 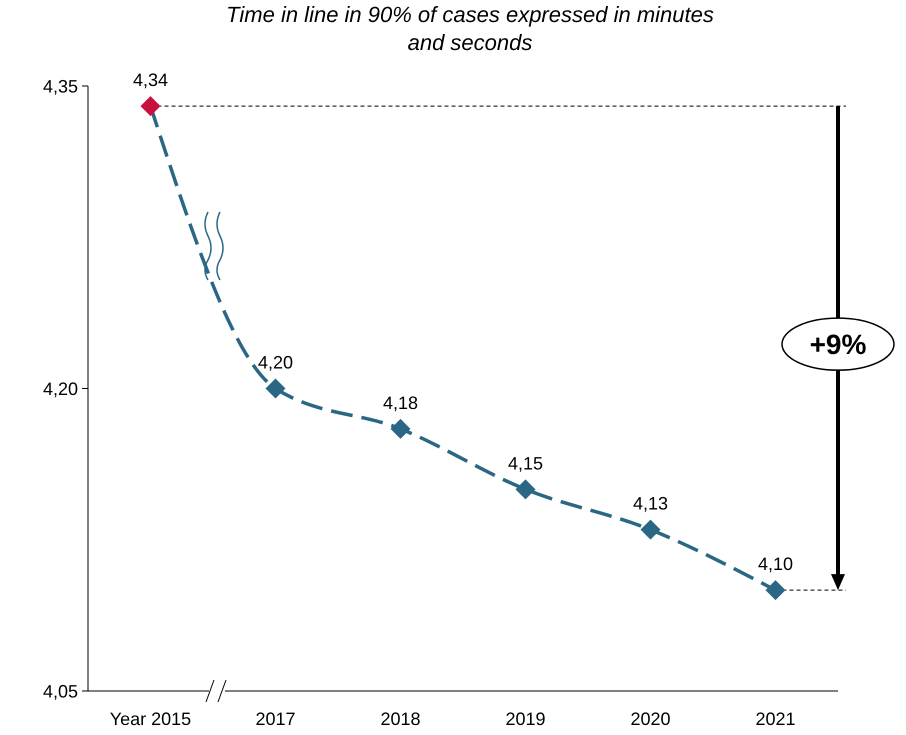 I want to click on chart-title: Time in line in 90% of cases expressed in minutes and seconds, so click(x=470, y=28).